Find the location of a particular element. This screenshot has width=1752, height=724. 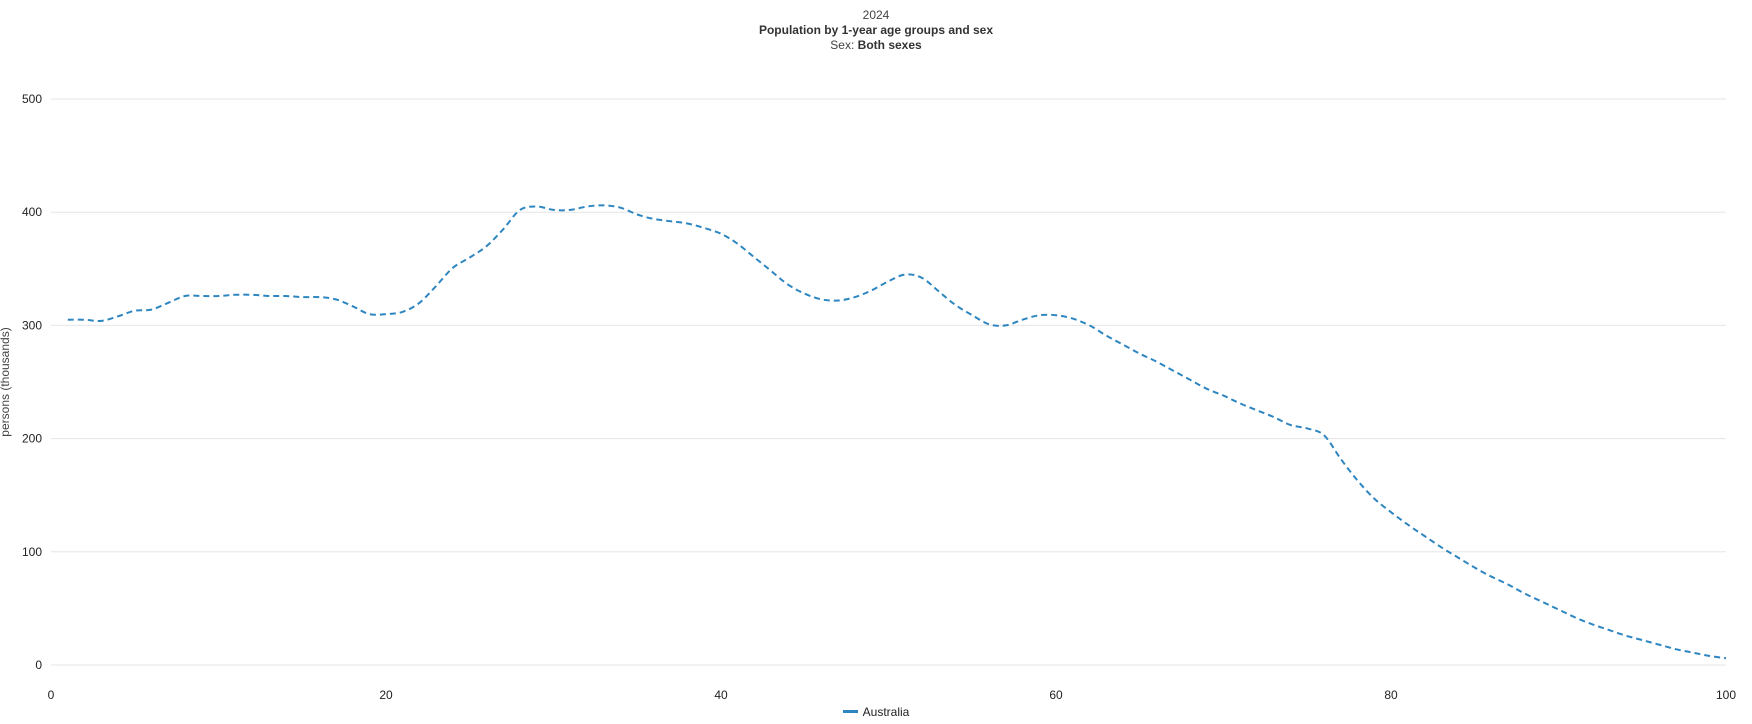

sex-value: Both sexes is located at coordinates (889, 45).